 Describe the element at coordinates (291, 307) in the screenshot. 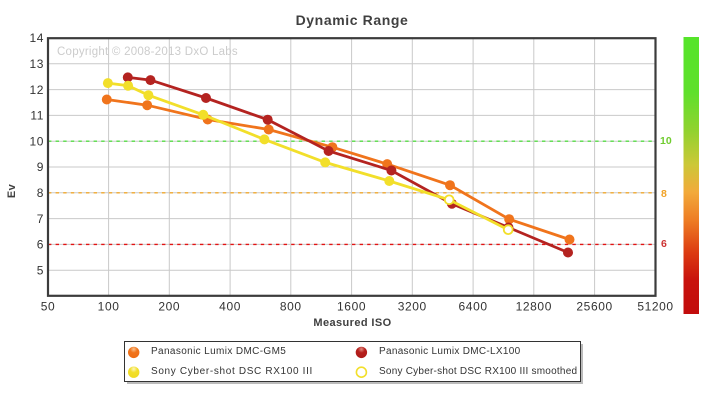

I see `svg-text: 800` at that location.